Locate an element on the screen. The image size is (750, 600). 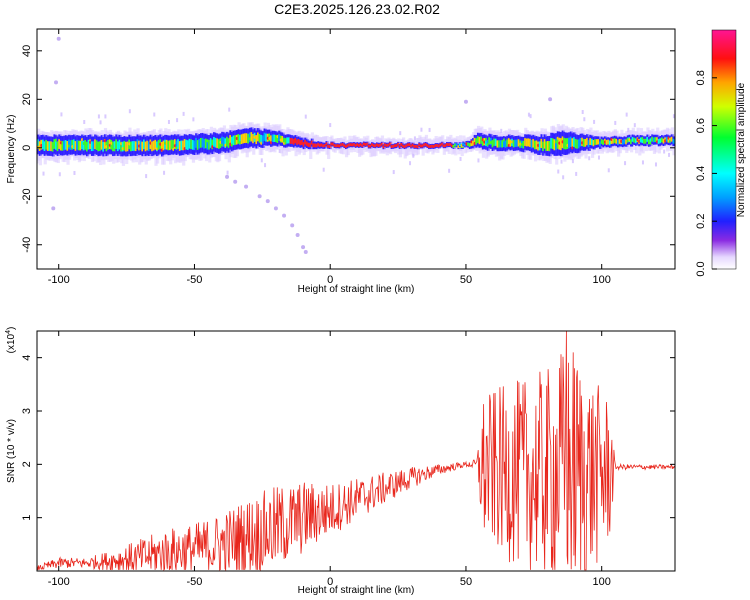
spectrogram-x-axis-label: Height of straight line (km) is located at coordinates (356, 289).